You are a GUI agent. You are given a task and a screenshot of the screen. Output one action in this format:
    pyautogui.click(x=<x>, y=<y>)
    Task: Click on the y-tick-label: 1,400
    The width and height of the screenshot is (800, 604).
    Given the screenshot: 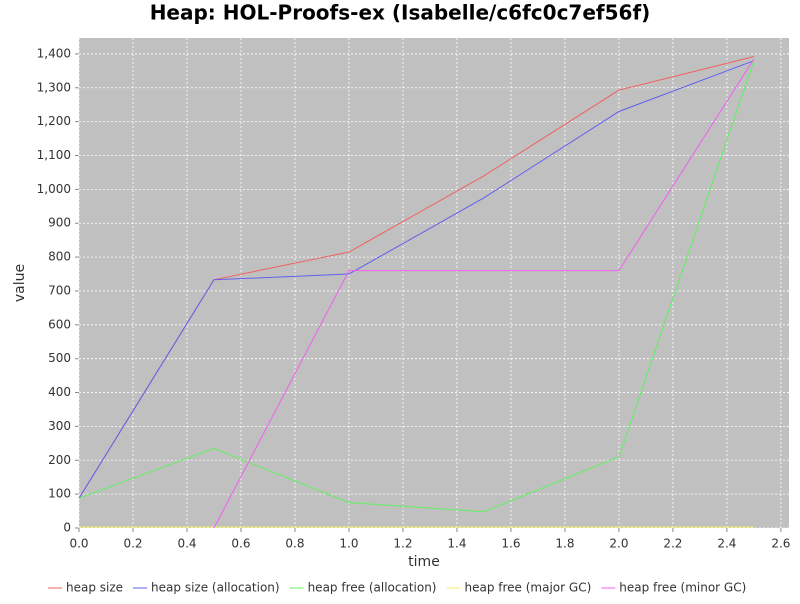 What is the action you would take?
    pyautogui.click(x=54, y=53)
    